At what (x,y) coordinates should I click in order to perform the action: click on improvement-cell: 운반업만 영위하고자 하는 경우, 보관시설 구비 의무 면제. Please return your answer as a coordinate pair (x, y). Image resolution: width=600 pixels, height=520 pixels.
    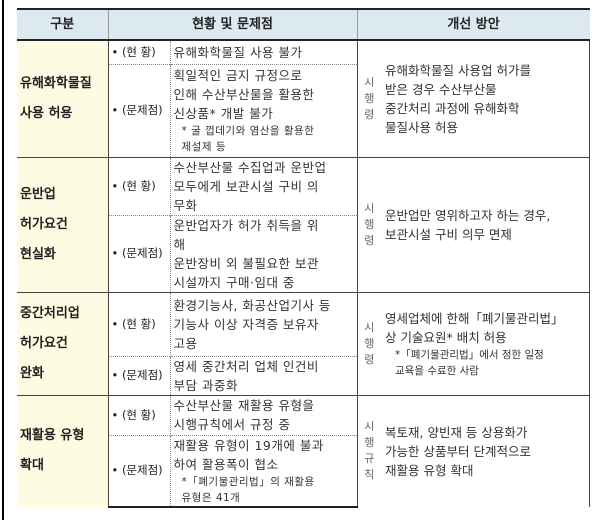
    Looking at the image, I should click on (485, 224).